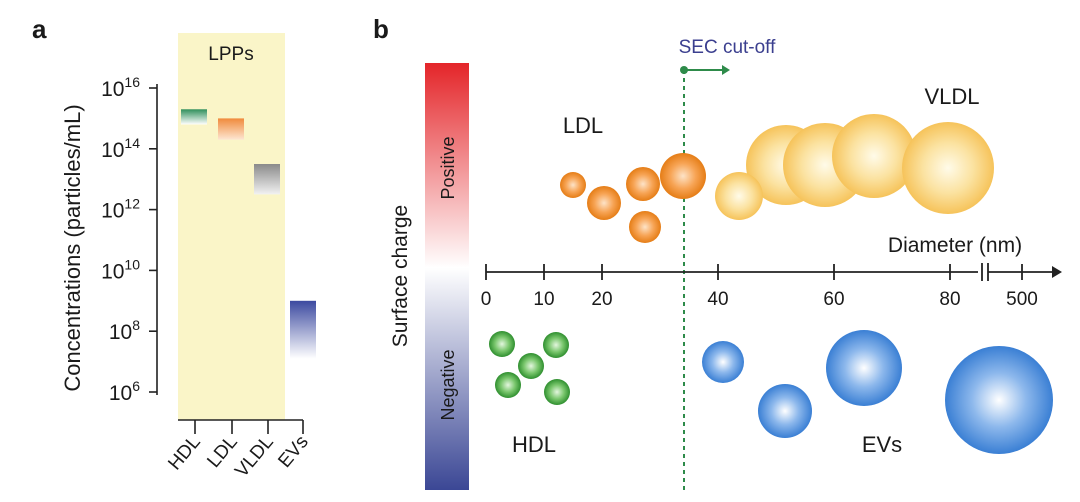 The height and width of the screenshot is (502, 1080). I want to click on evs-group-label: EVs, so click(882, 444).